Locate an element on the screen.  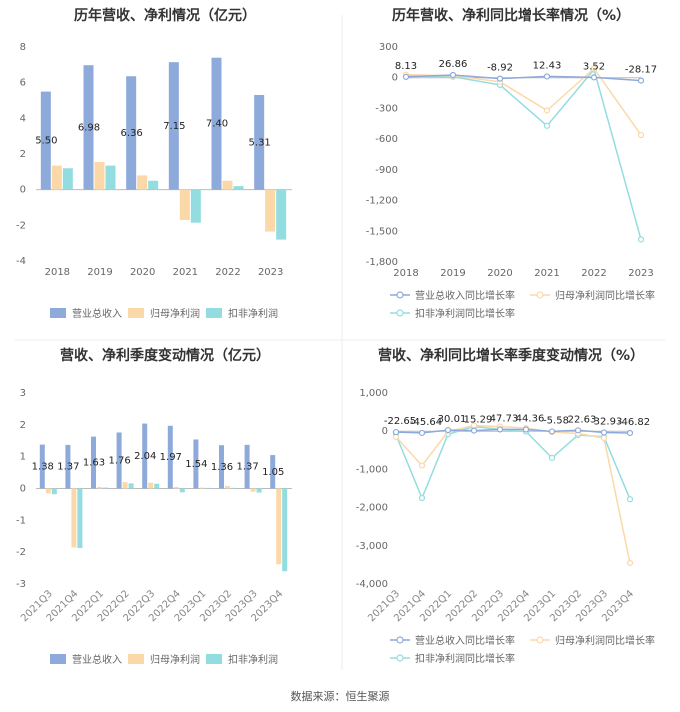
y-tick-label: 1 is located at coordinates (23, 457).